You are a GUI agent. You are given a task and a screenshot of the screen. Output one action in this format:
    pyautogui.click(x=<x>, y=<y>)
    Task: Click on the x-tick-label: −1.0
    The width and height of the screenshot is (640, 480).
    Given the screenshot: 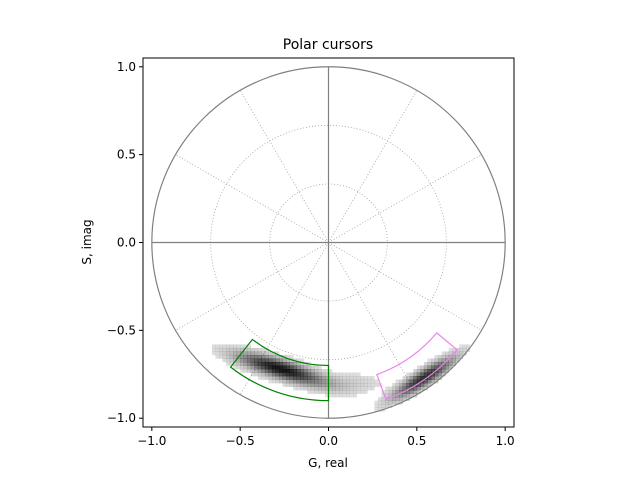 What is the action you would take?
    pyautogui.click(x=151, y=441)
    